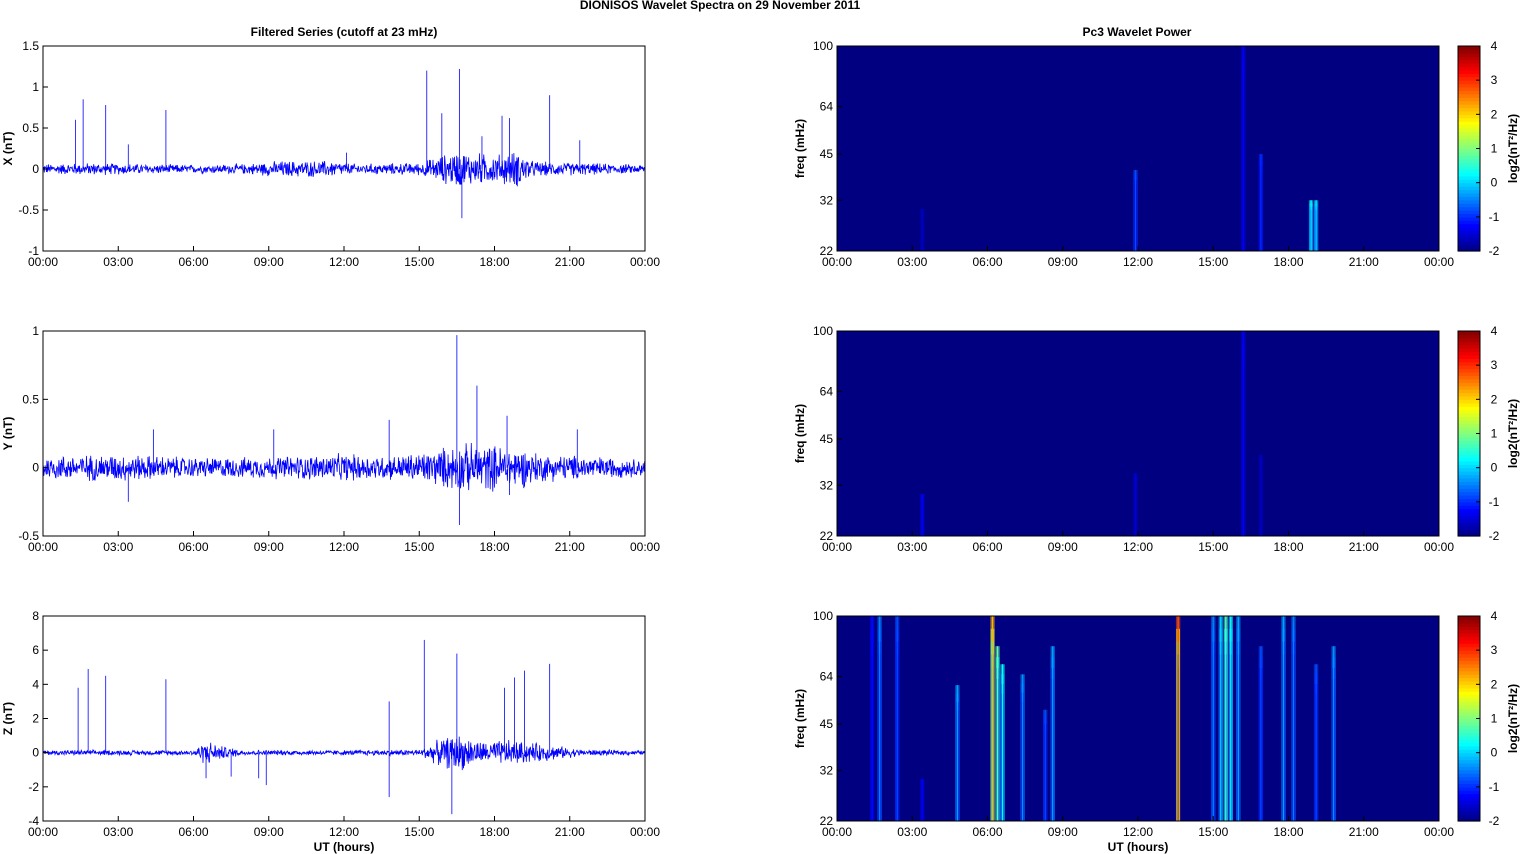  Describe the element at coordinates (800, 433) in the screenshot. I see `ylabel: freq (mHz)` at that location.